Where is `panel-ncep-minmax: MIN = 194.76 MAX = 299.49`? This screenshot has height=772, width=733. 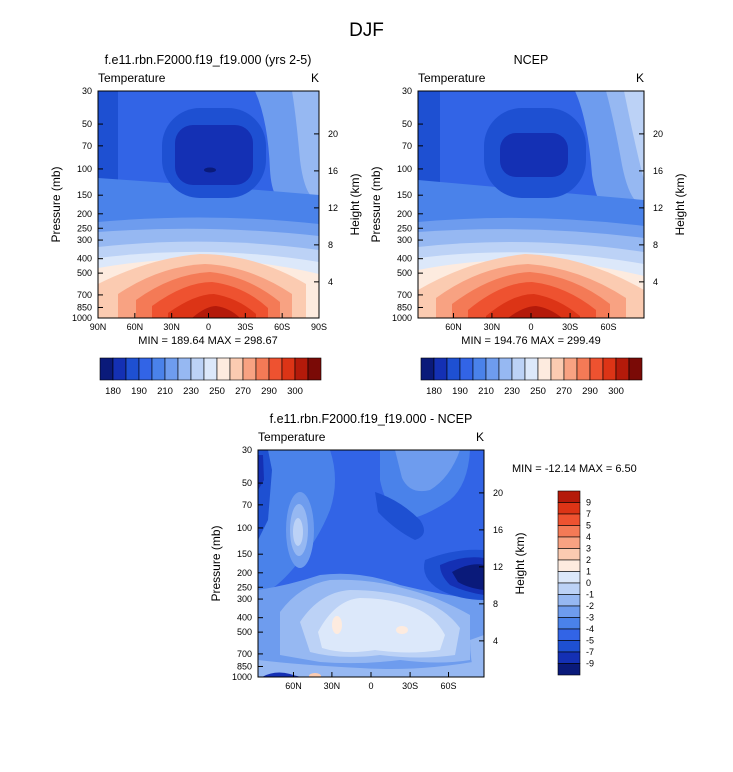 panel-ncep-minmax: MIN = 194.76 MAX = 299.49 is located at coordinates (530, 341).